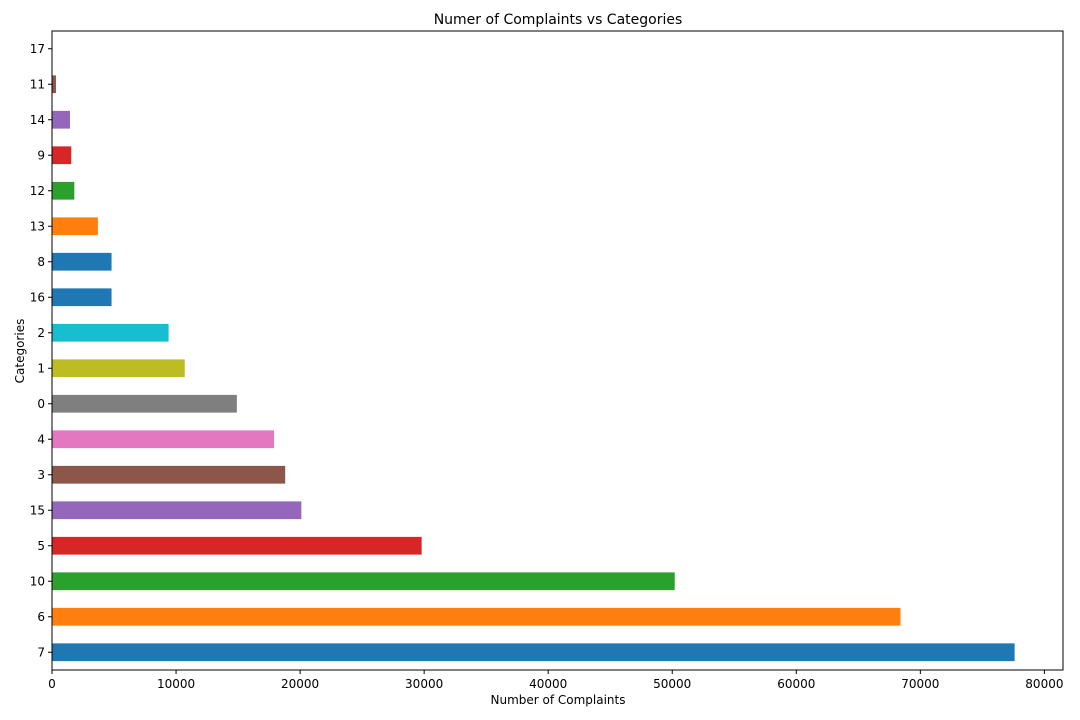  I want to click on y-tick-label: 13, so click(37, 226).